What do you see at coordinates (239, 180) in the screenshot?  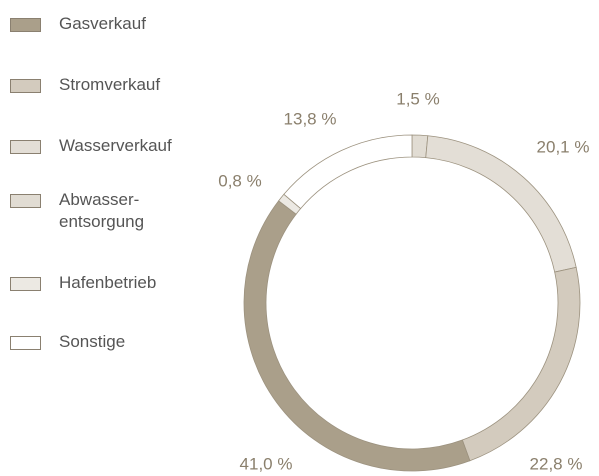 I see `data-label: 0,8 %` at bounding box center [239, 180].